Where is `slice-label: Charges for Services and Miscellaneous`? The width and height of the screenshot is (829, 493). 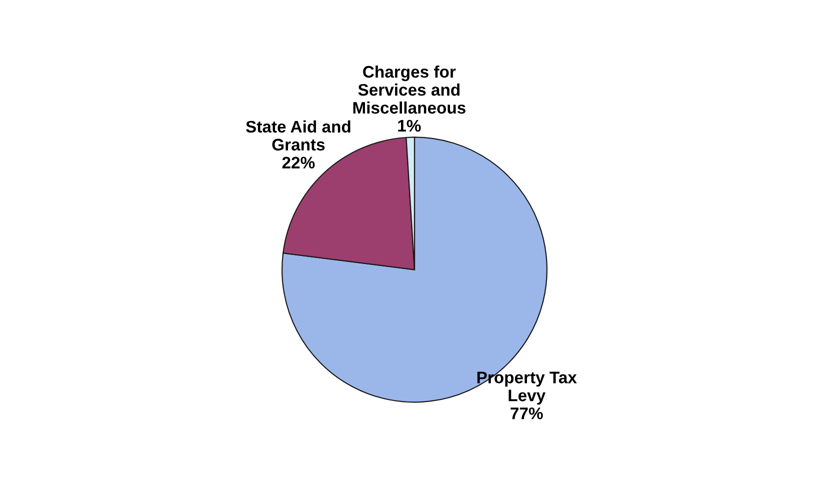
slice-label: Charges for Services and Miscellaneous is located at coordinates (409, 89).